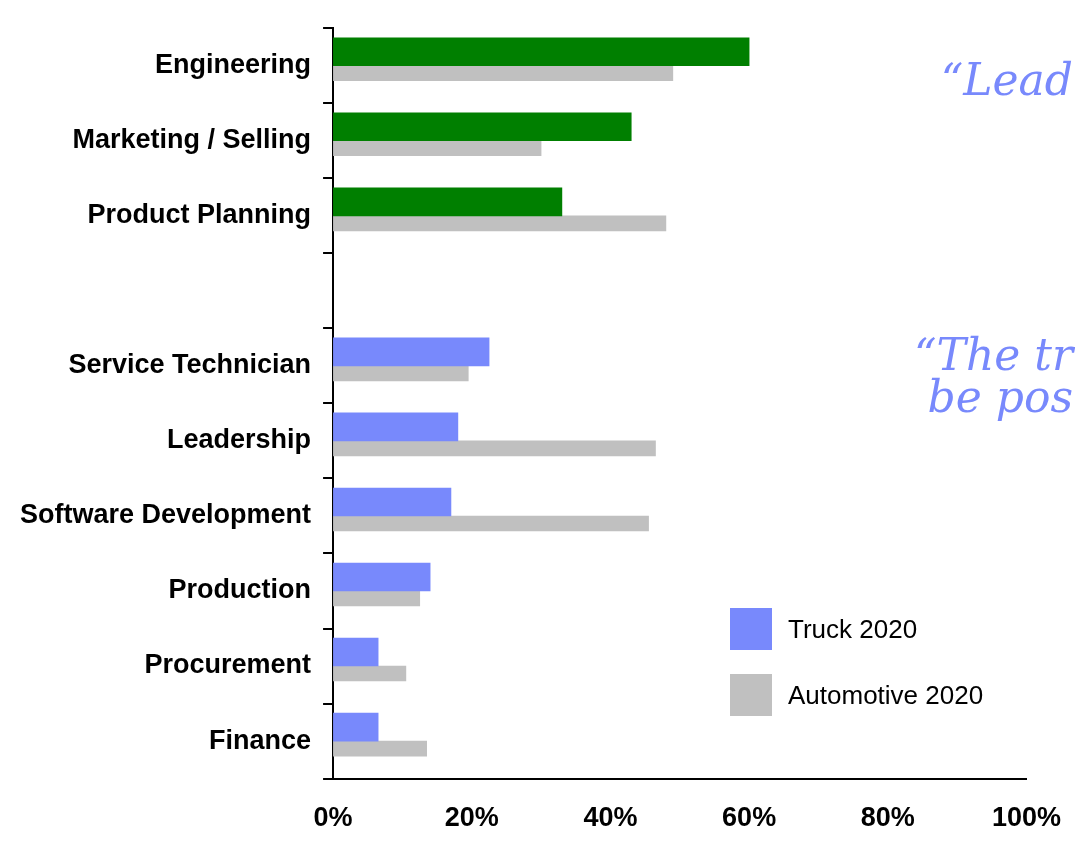  Describe the element at coordinates (1026, 817) in the screenshot. I see `x-tick-label: 100%` at that location.